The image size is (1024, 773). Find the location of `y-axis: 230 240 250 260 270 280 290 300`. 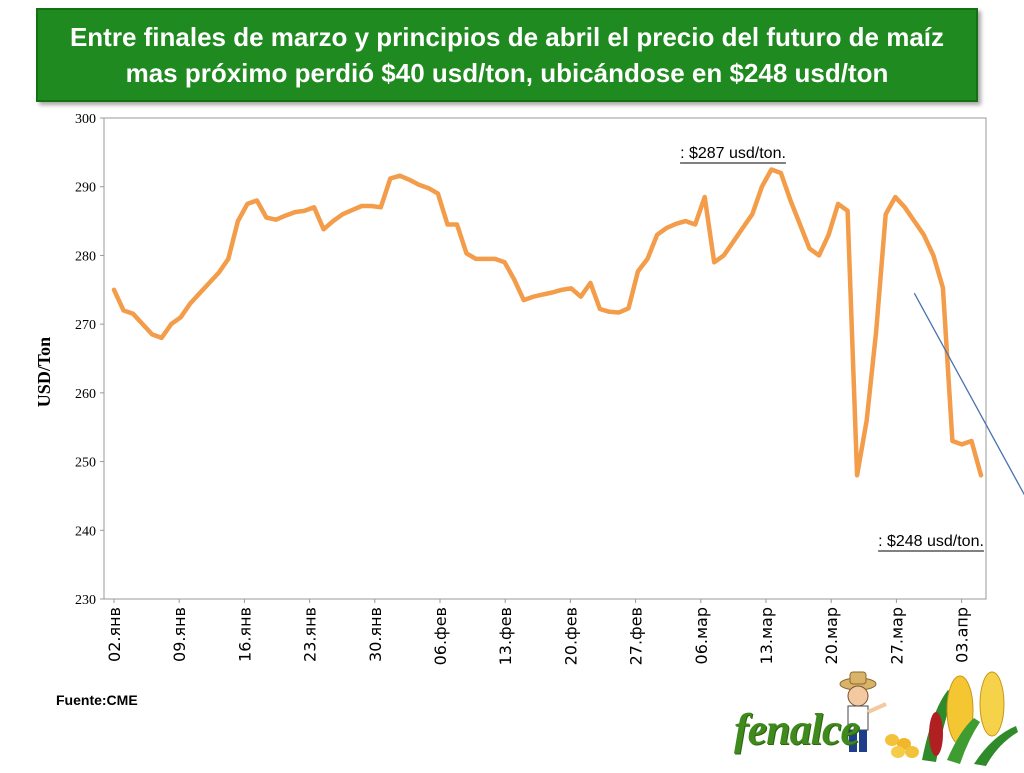

y-axis: 230 240 250 260 270 280 290 300 is located at coordinates (89, 360).